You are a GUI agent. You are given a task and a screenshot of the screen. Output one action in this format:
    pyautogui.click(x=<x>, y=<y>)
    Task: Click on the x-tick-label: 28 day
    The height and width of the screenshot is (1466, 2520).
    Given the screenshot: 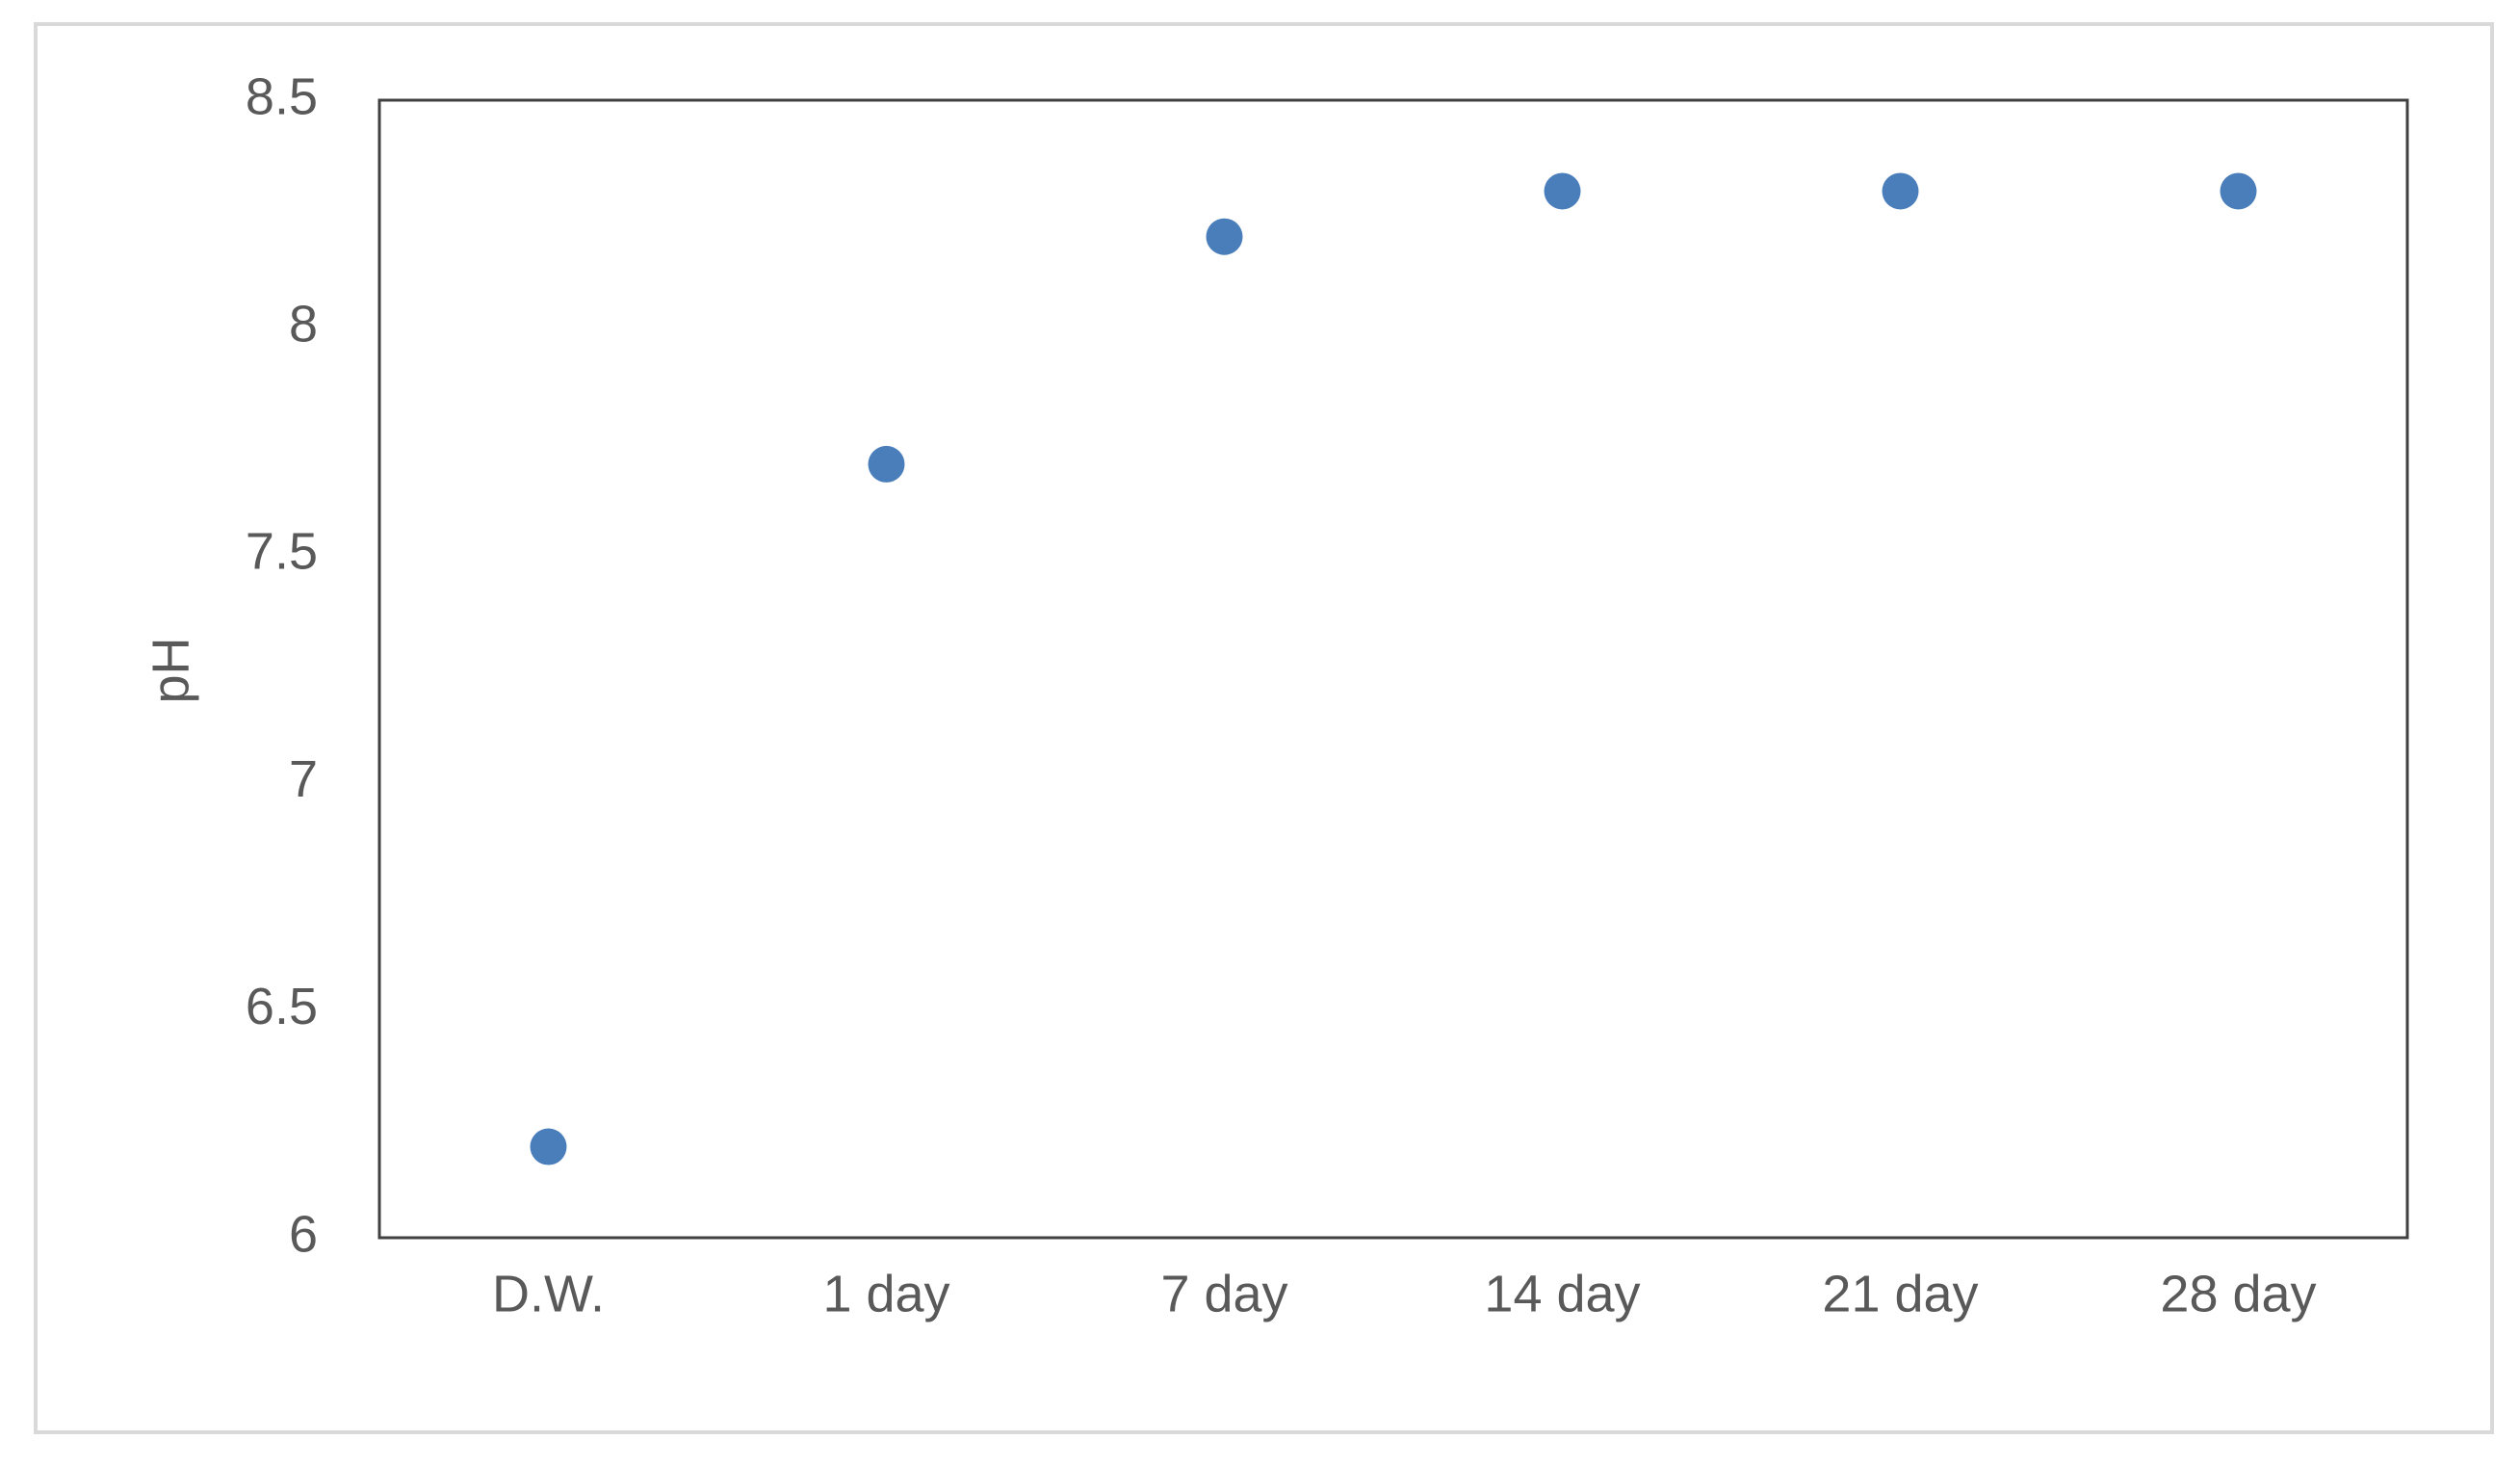 What is the action you would take?
    pyautogui.click(x=2238, y=1293)
    